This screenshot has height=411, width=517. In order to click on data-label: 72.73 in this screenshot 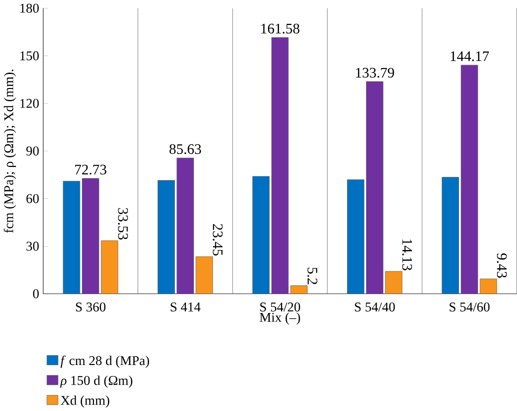, I will do `click(90, 169)`.